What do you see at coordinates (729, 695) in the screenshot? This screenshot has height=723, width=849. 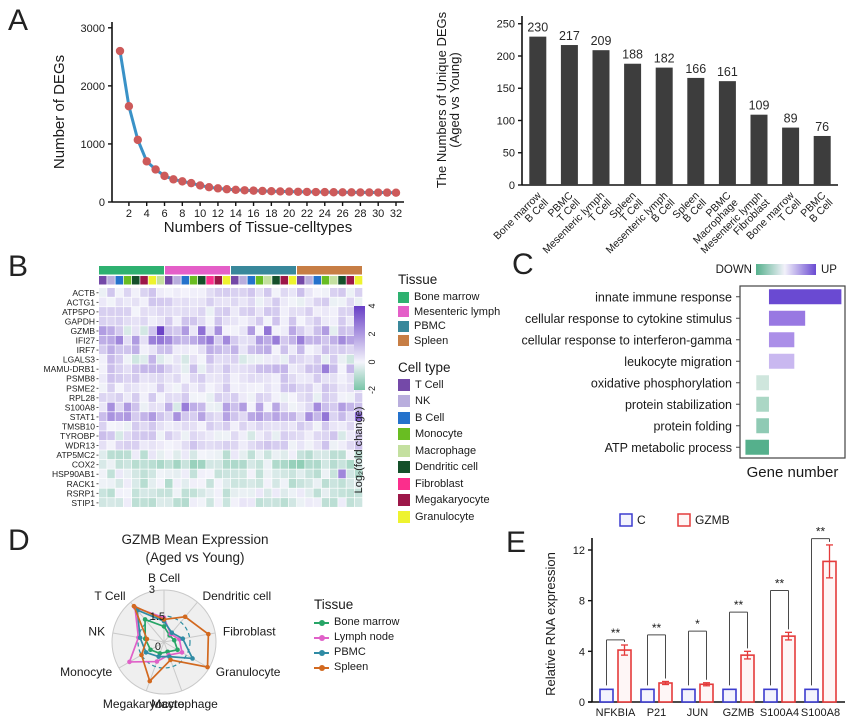 I see `bar-control` at bounding box center [729, 695].